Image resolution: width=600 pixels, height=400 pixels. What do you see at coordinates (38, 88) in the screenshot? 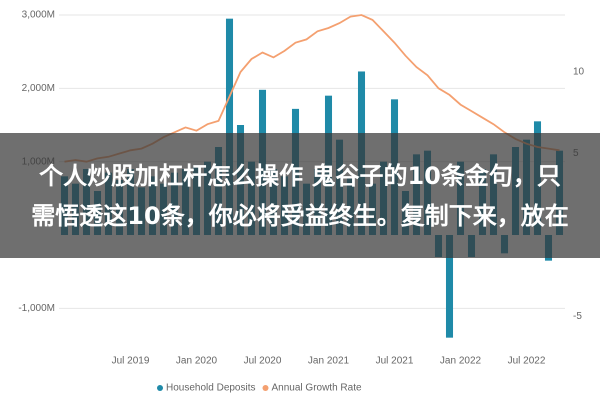
I see `y-tick-label: 2,000M` at bounding box center [38, 88].